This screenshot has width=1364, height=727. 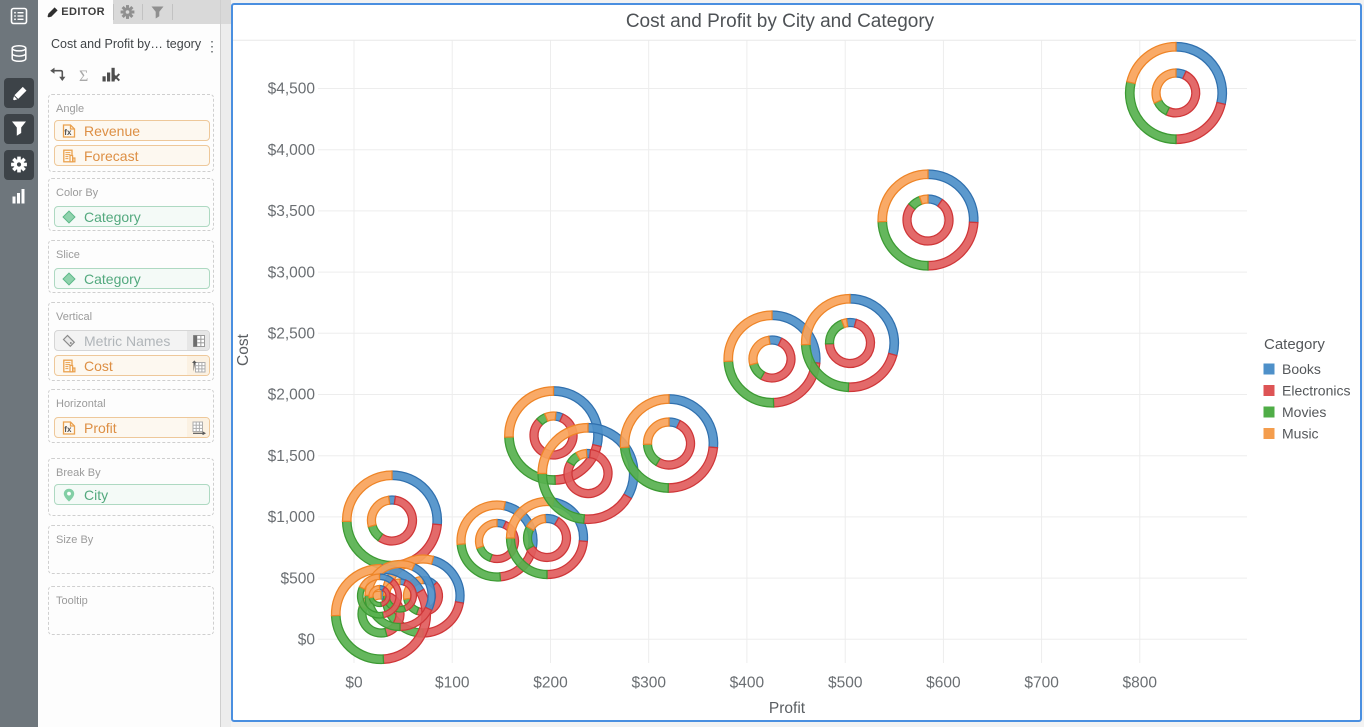 What do you see at coordinates (1140, 683) in the screenshot?
I see `svg-text: $800` at bounding box center [1140, 683].